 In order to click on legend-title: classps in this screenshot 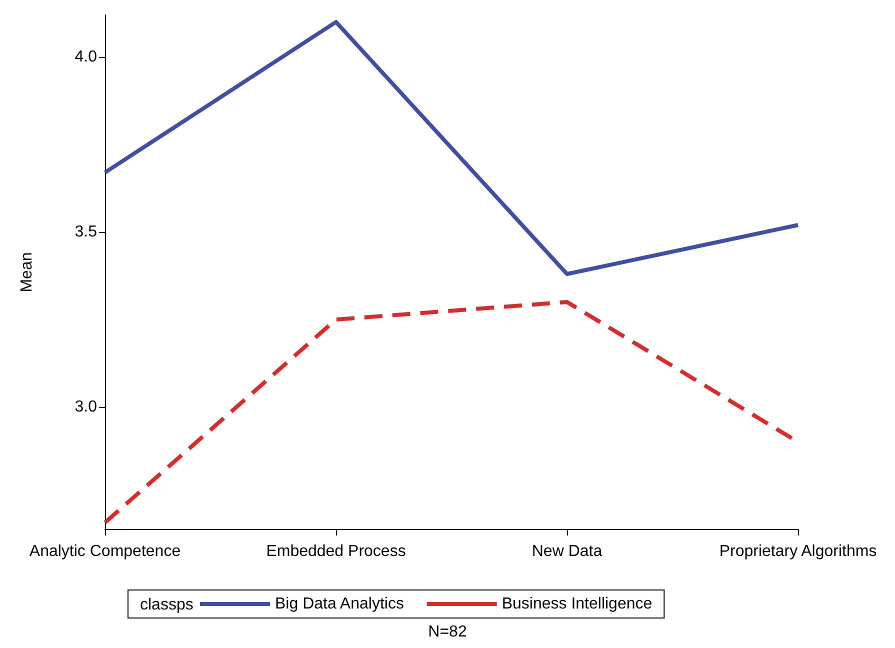, I will do `click(167, 605)`.